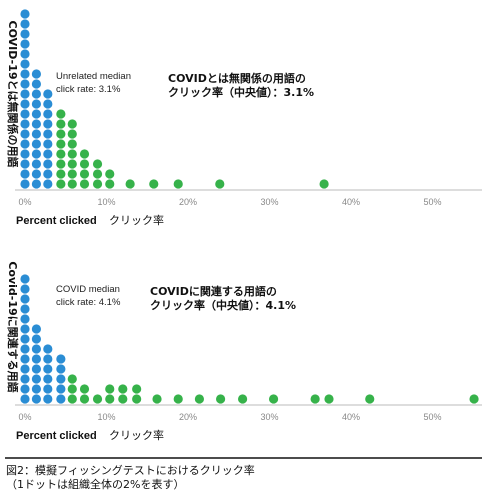  I want to click on panel2-x-axis-label: Percent clicked, so click(56, 436).